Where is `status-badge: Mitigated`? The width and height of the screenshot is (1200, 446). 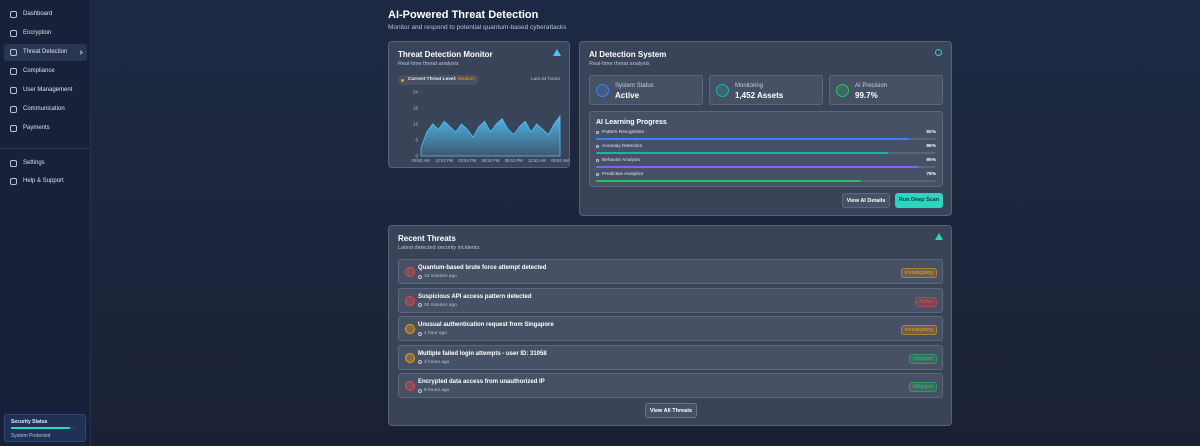
status-badge: Mitigated is located at coordinates (922, 387).